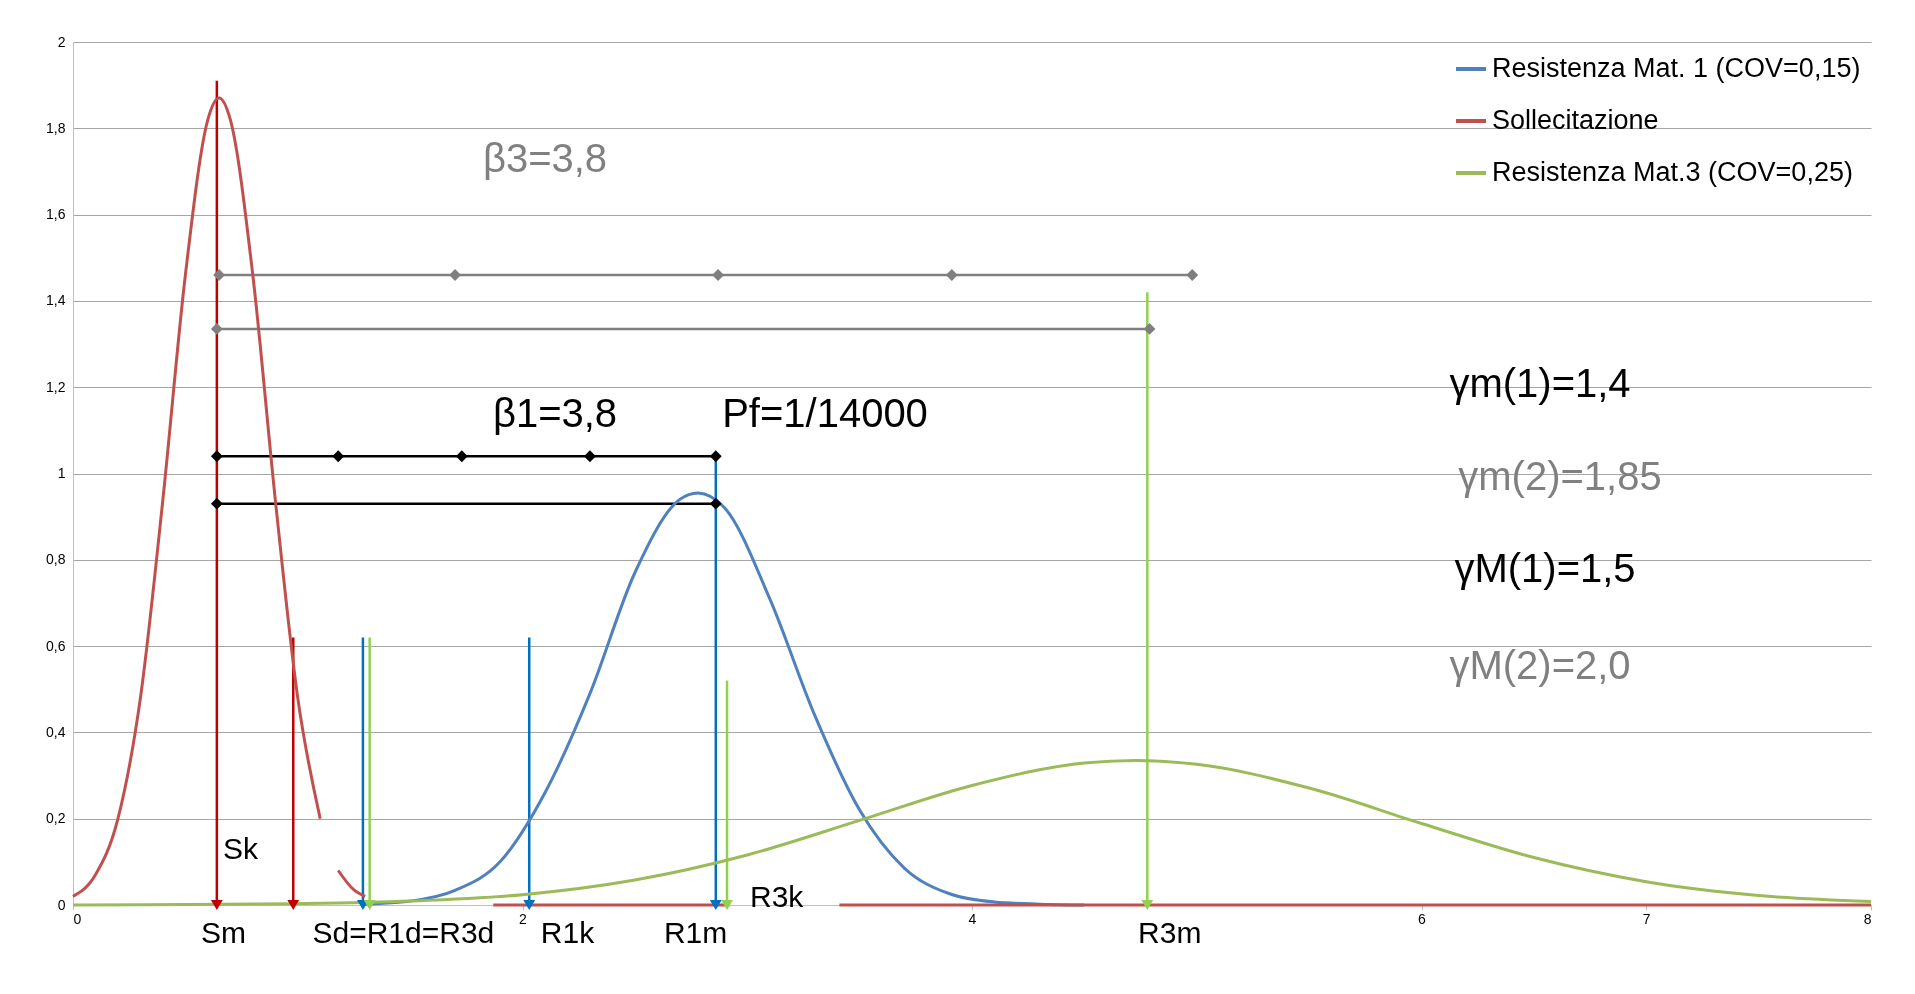 The image size is (1915, 994). I want to click on x-tick-label: 8, so click(1867, 918).